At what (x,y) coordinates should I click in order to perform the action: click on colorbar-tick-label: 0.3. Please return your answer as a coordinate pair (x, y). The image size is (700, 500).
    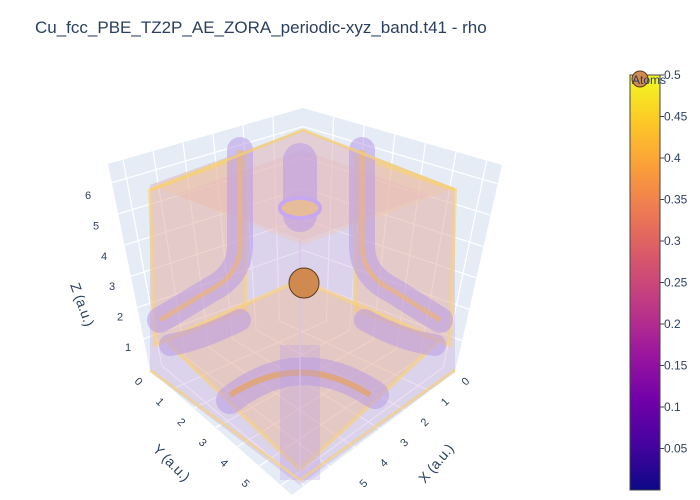
    Looking at the image, I should click on (672, 241).